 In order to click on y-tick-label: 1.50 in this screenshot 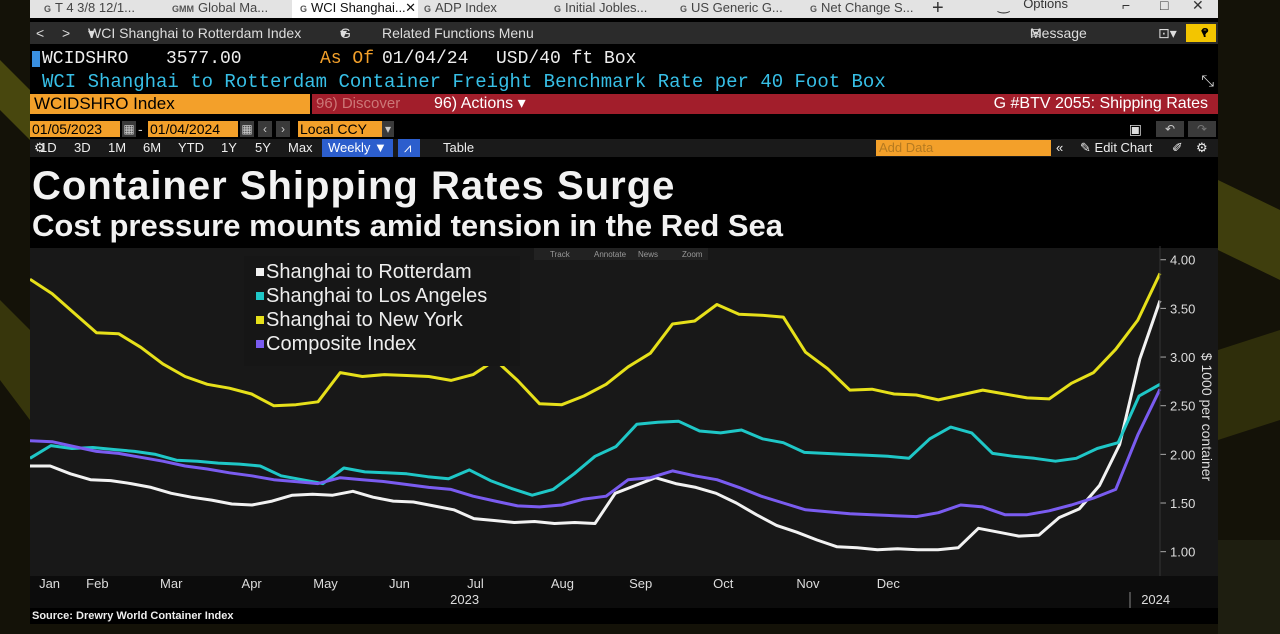, I will do `click(1182, 503)`.